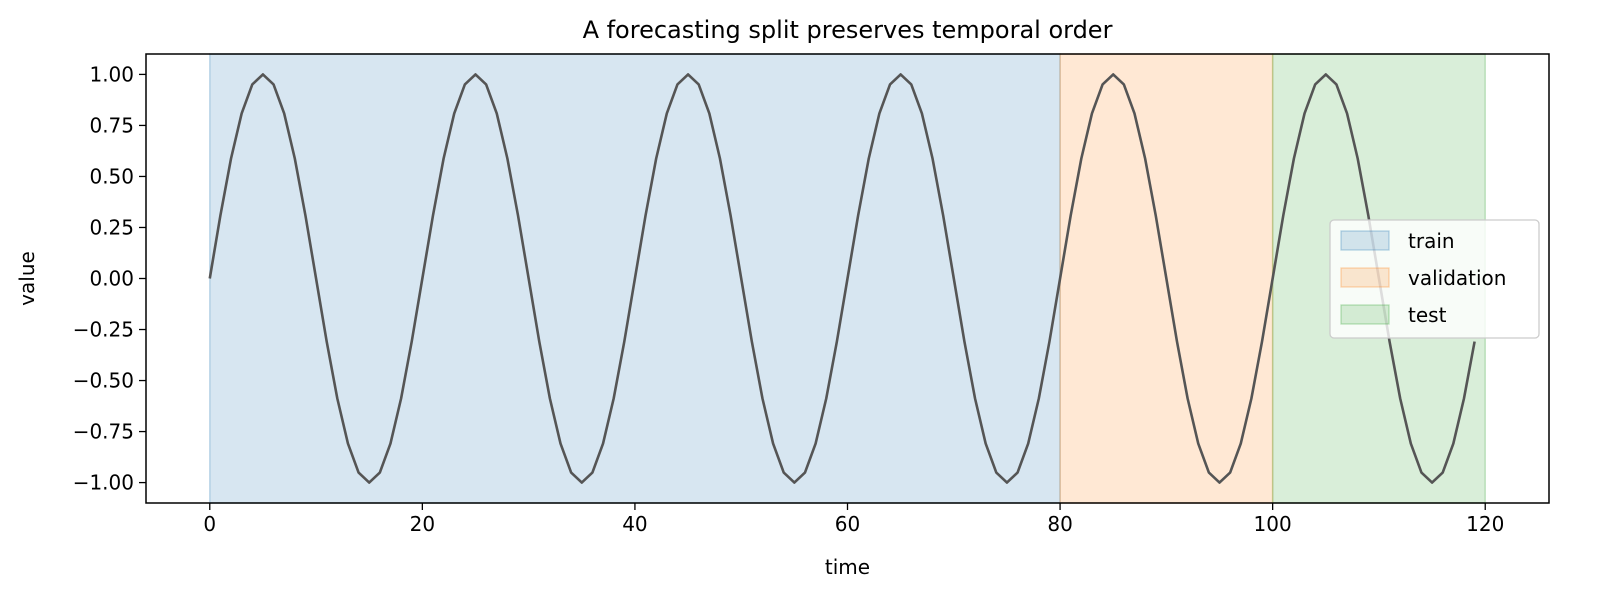 This screenshot has height=610, width=1600. Describe the element at coordinates (103, 432) in the screenshot. I see `y-tick-label: −0.75` at that location.